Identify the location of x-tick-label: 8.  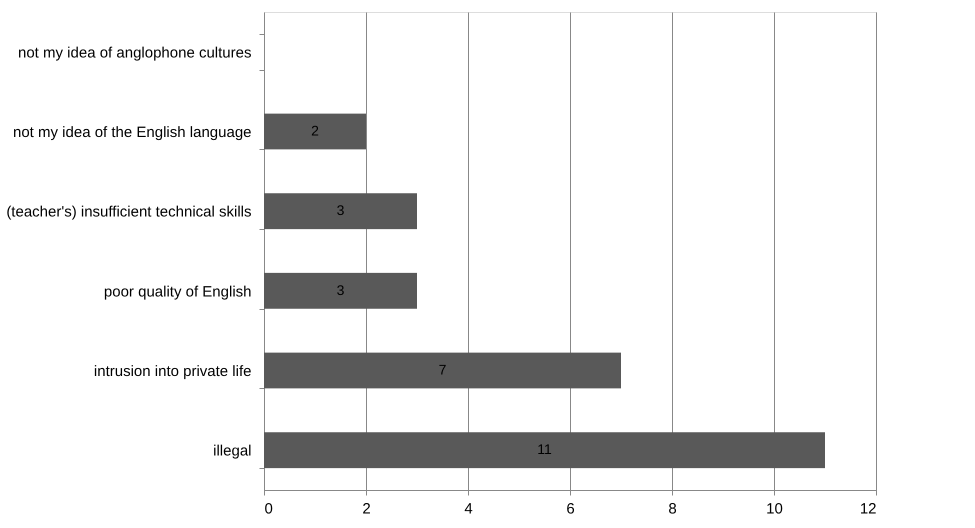
(672, 509).